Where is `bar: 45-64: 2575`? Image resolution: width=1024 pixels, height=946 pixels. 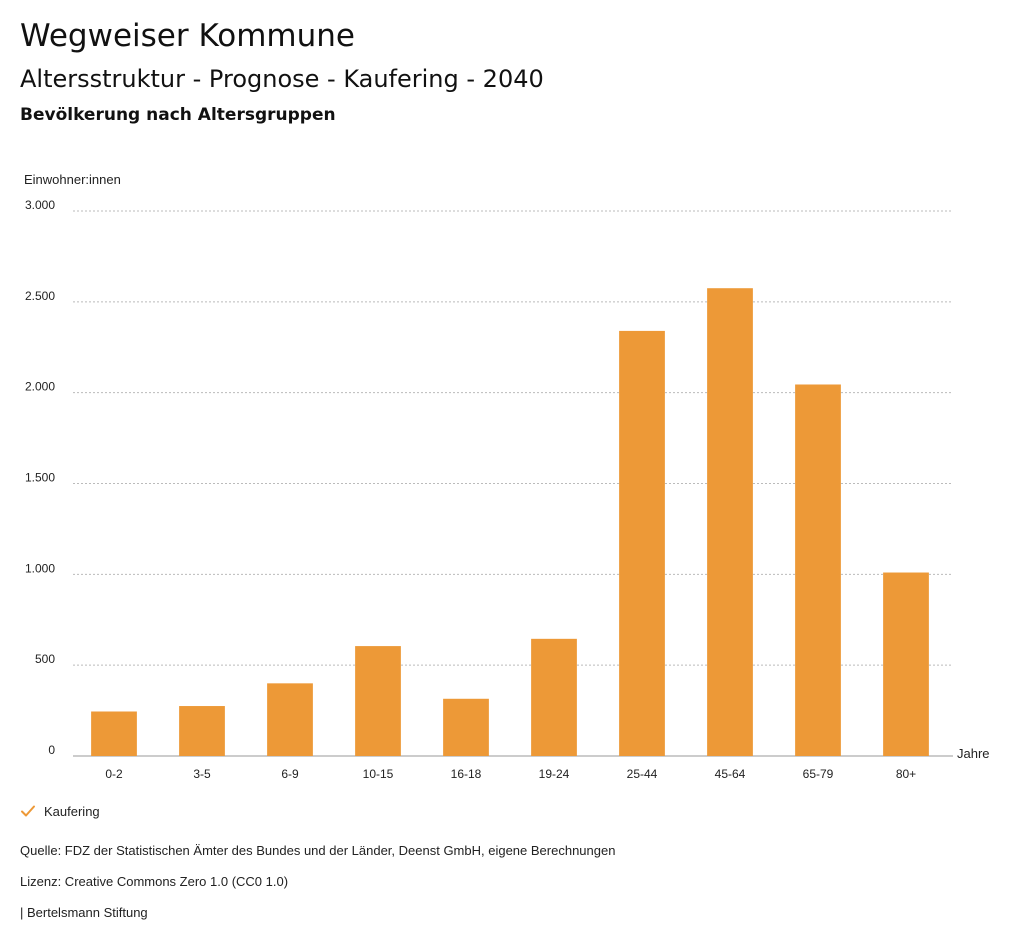 bar: 45-64: 2575 is located at coordinates (730, 522).